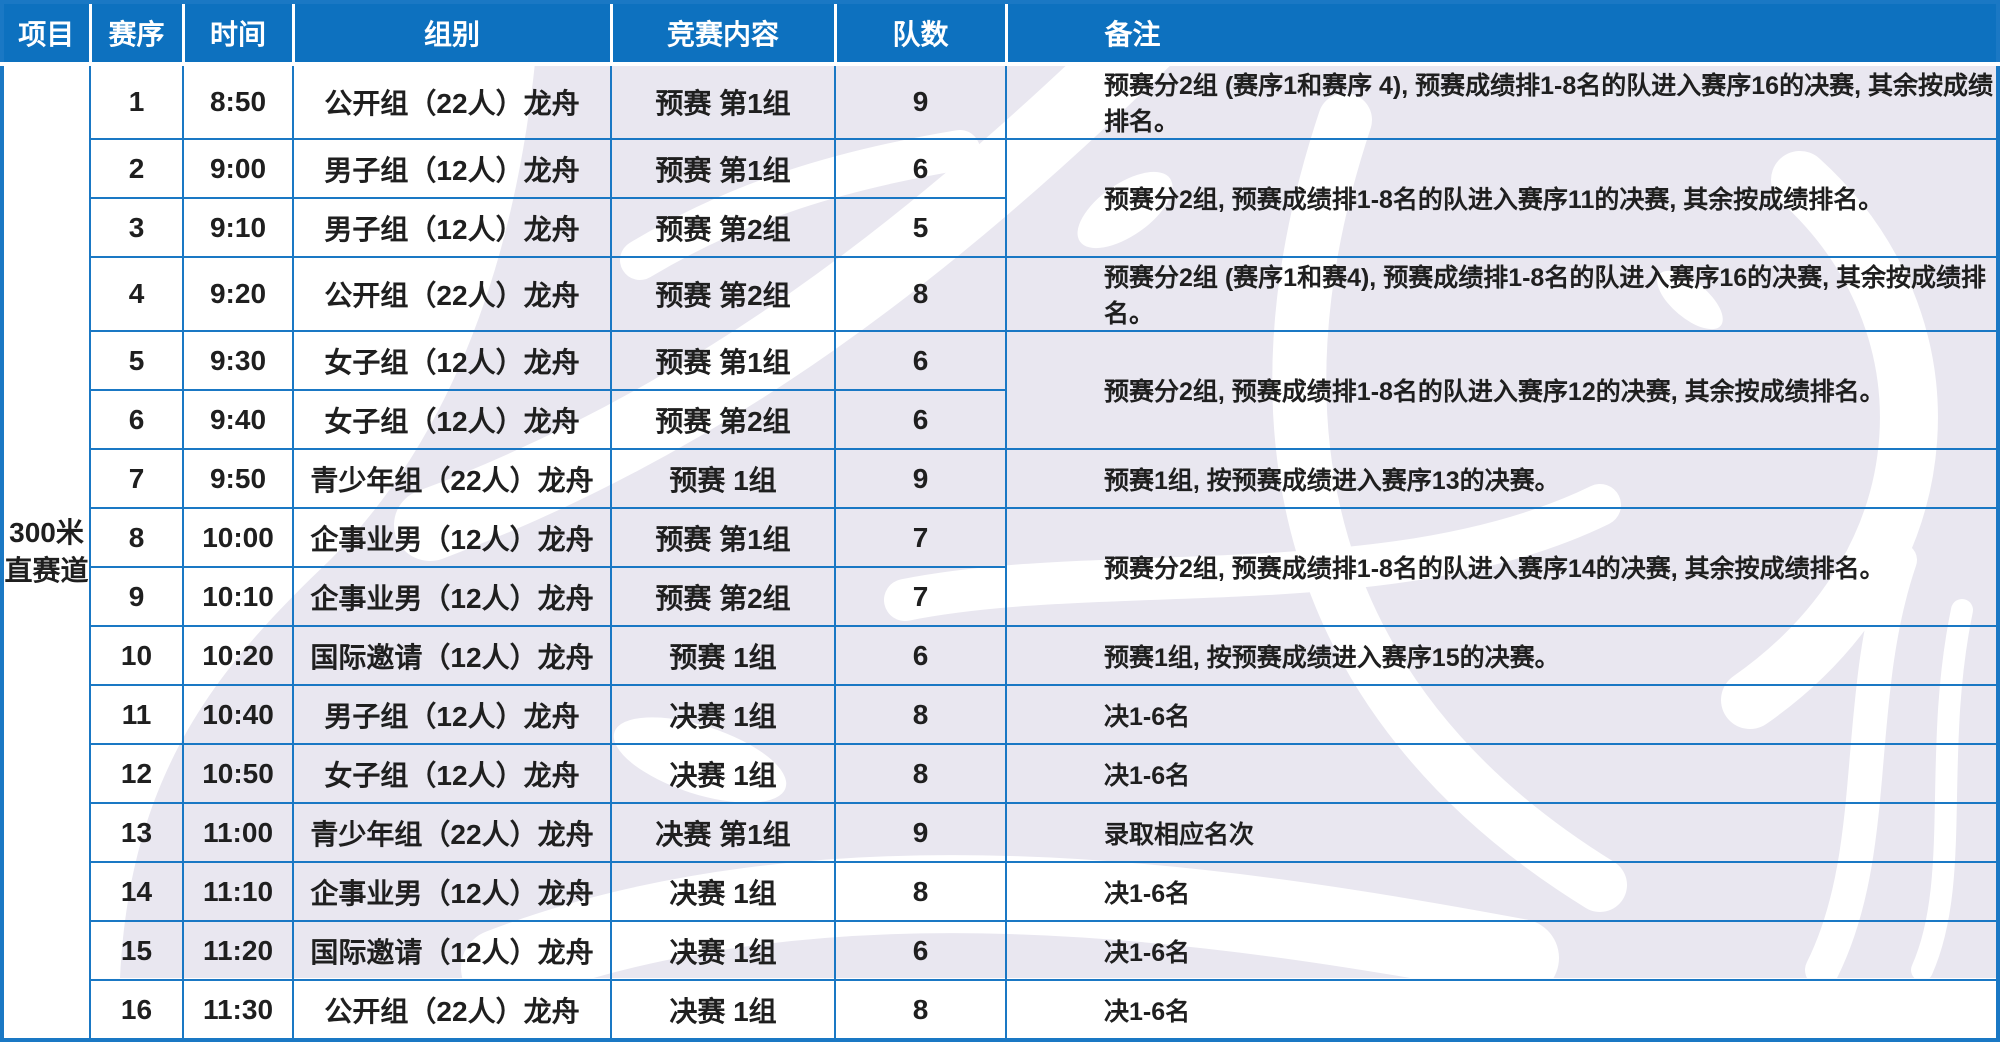 The image size is (2000, 1042). What do you see at coordinates (1502, 478) in the screenshot?
I see `remark-cell: 预赛1组, 按预赛成绩进入赛序13的决赛。` at bounding box center [1502, 478].